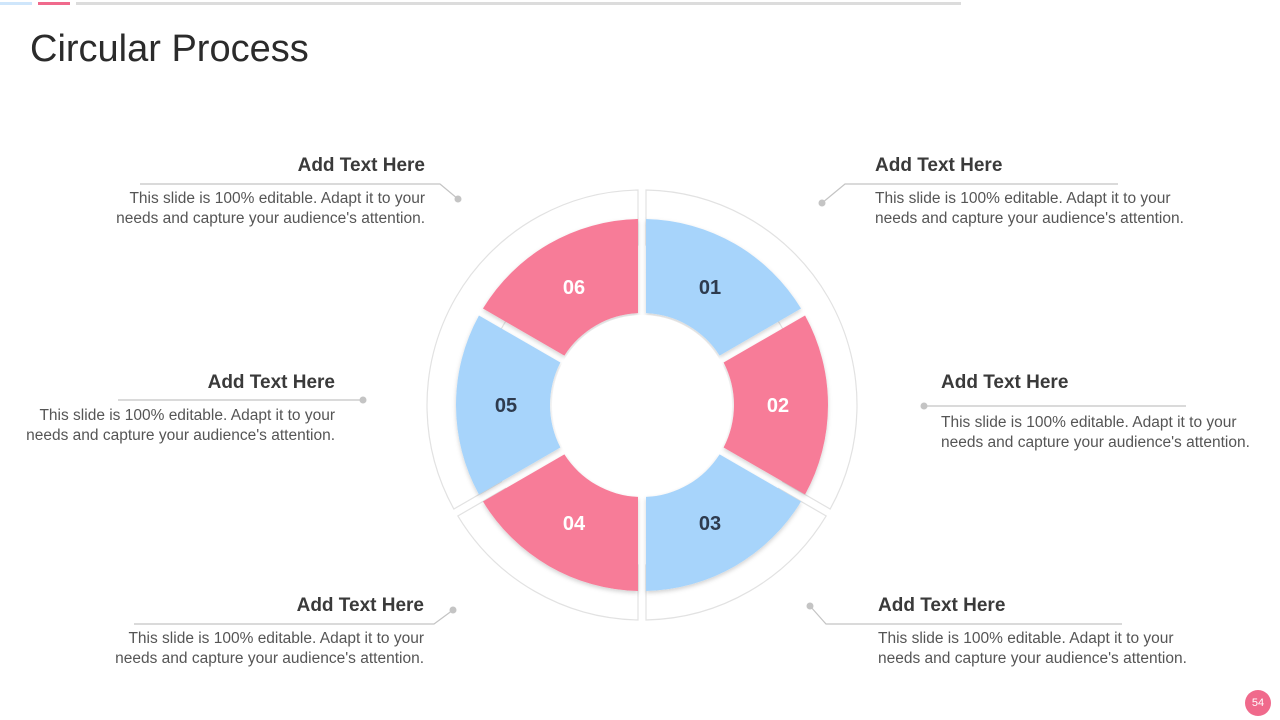 The height and width of the screenshot is (720, 1280). What do you see at coordinates (574, 524) in the screenshot?
I see `segment-label: 04` at bounding box center [574, 524].